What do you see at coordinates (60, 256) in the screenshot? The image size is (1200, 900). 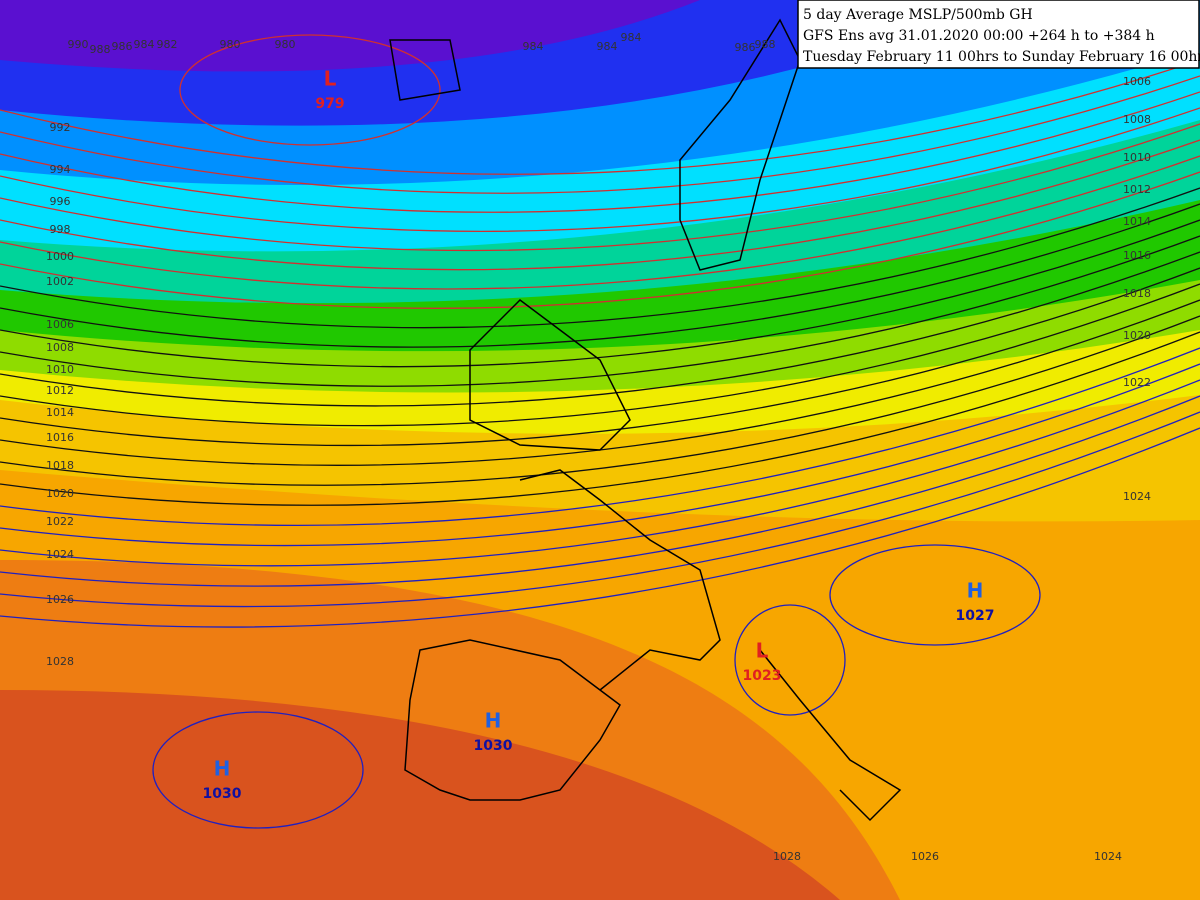 I see `isobar-label: 1000` at bounding box center [60, 256].